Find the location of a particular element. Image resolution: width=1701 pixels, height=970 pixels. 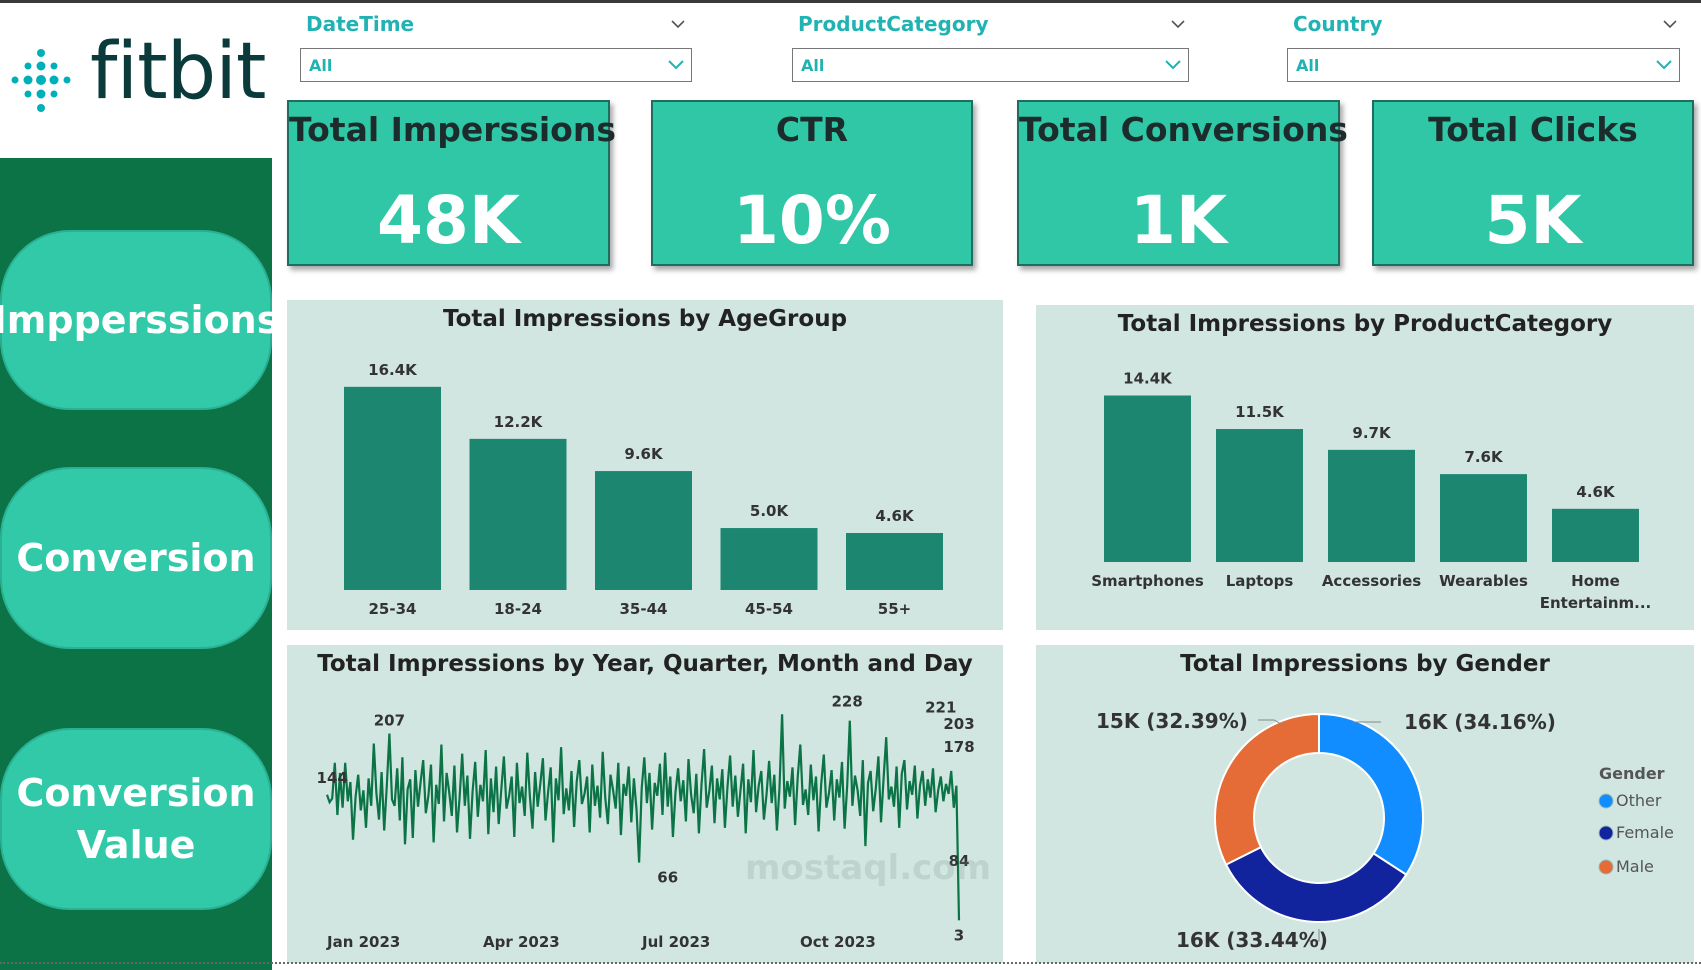

category-label: 45-54 is located at coordinates (769, 609).